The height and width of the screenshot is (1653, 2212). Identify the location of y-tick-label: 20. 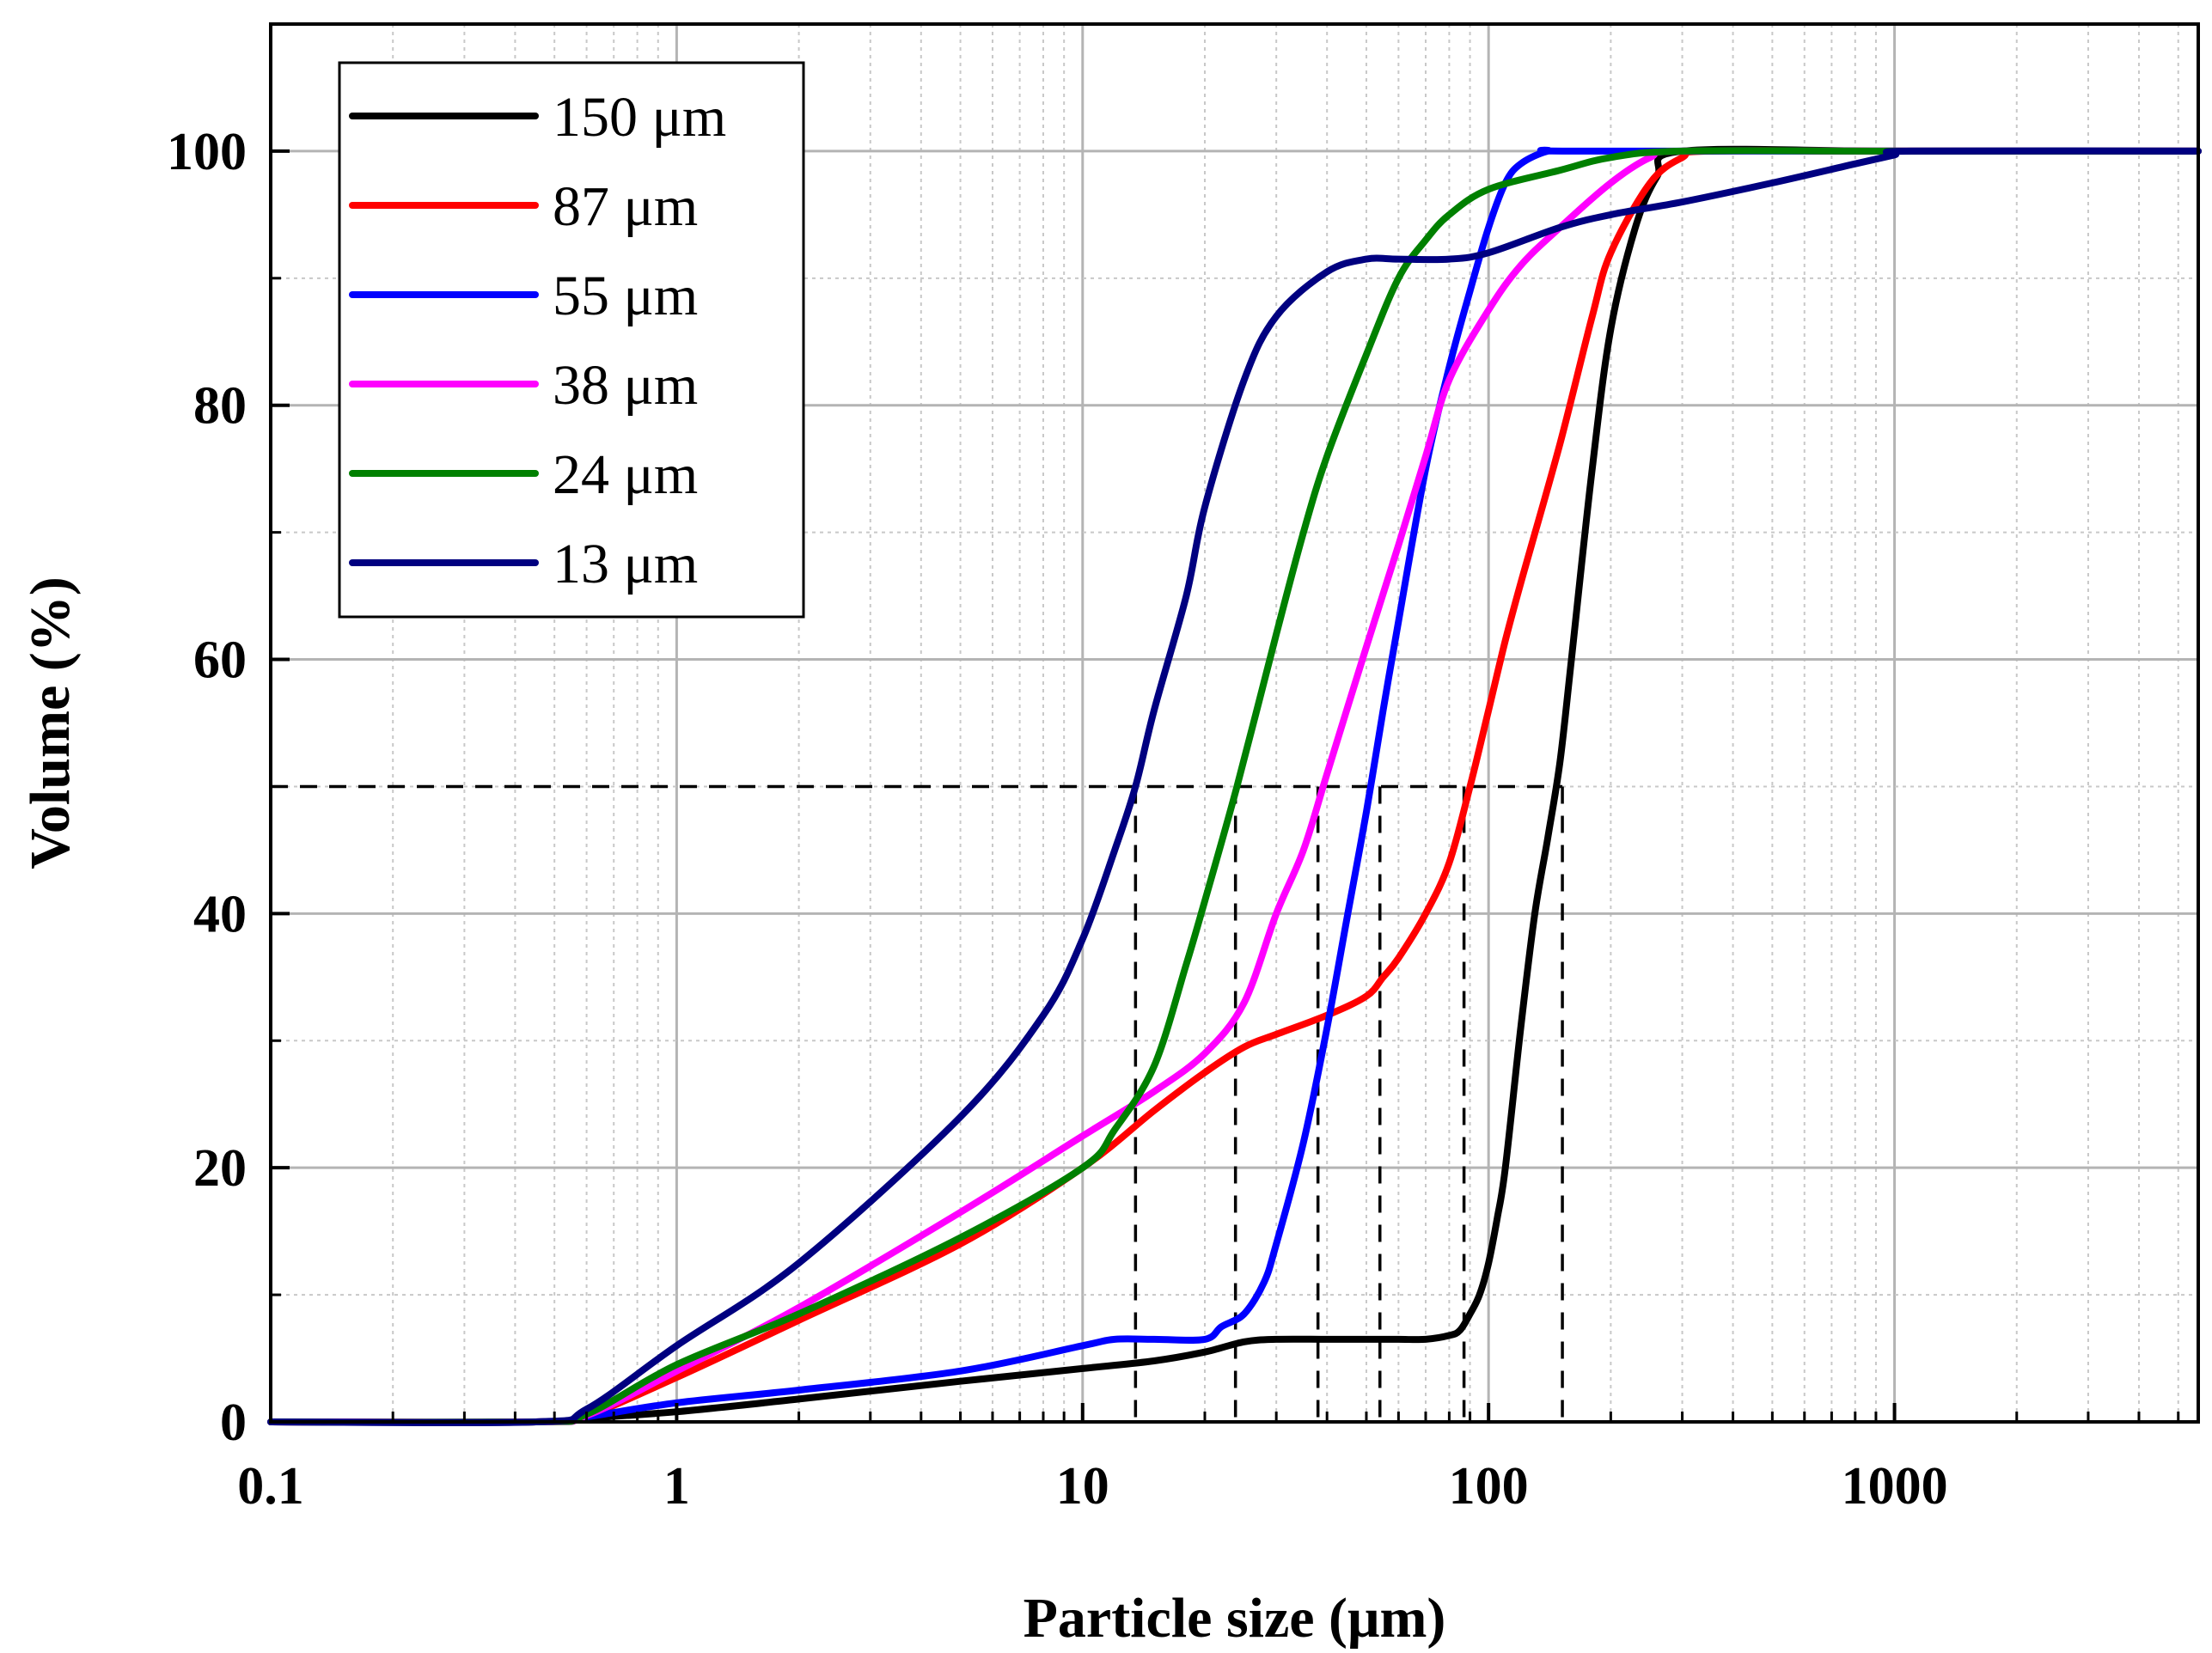
(220, 1168).